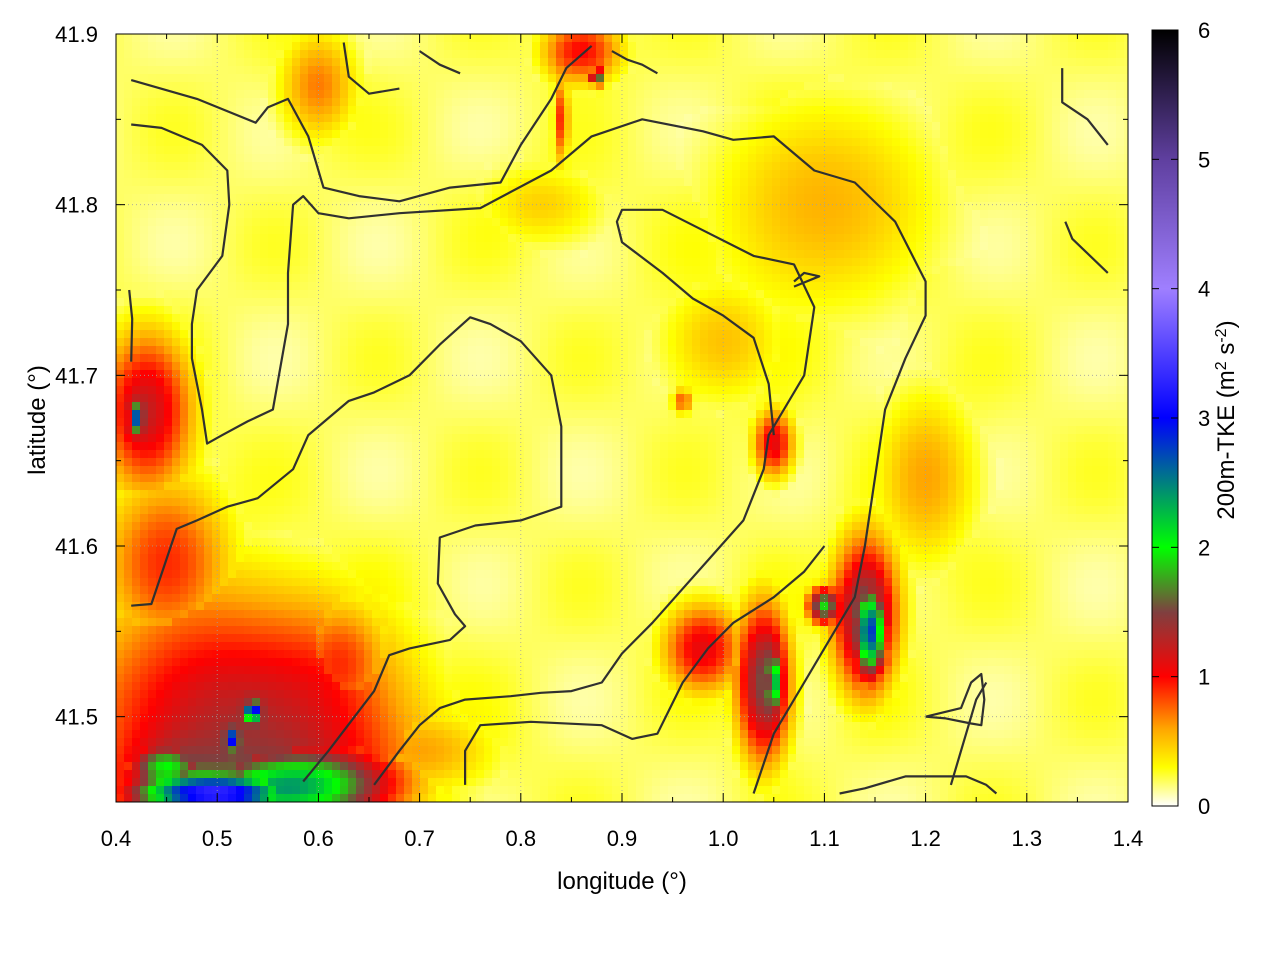  I want to click on heat-cell-2049, so click(256, 166).